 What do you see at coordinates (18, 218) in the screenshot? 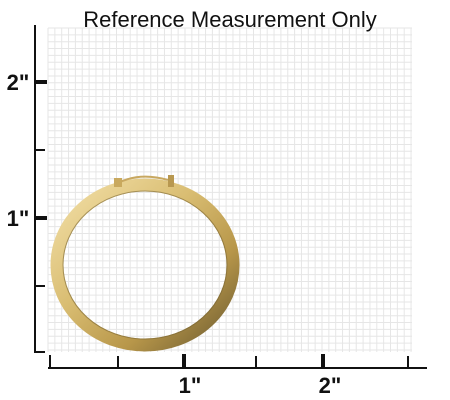
I see `y-label: 1"` at bounding box center [18, 218].